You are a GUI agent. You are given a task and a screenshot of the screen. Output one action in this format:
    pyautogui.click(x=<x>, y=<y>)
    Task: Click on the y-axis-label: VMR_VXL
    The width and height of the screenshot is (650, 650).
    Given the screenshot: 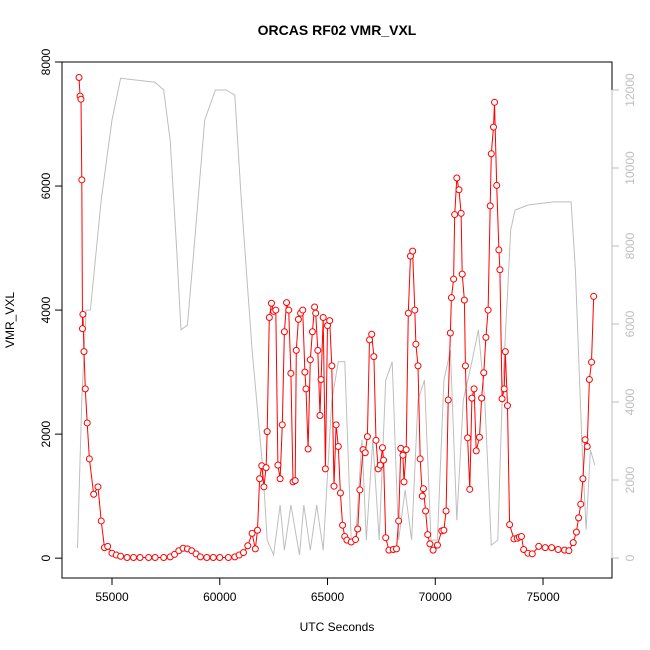 What is the action you would take?
    pyautogui.click(x=10, y=320)
    